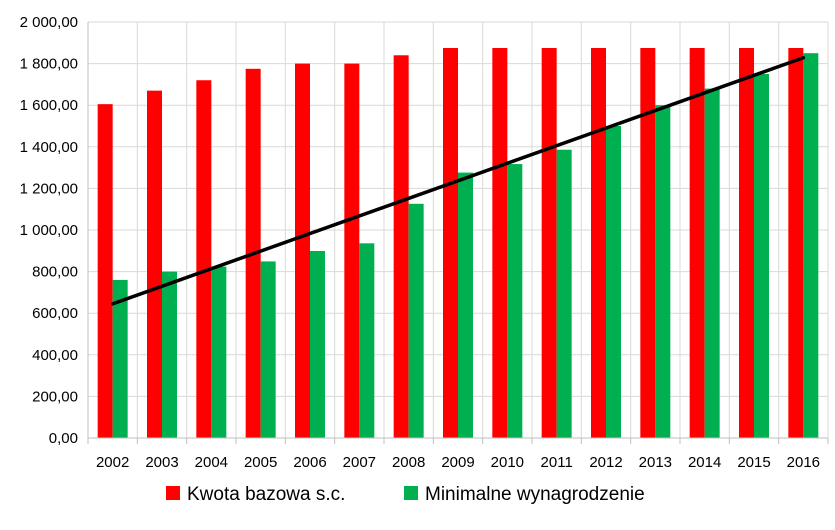 This screenshot has width=835, height=530. What do you see at coordinates (557, 462) in the screenshot?
I see `x-tick-label: 2011` at bounding box center [557, 462].